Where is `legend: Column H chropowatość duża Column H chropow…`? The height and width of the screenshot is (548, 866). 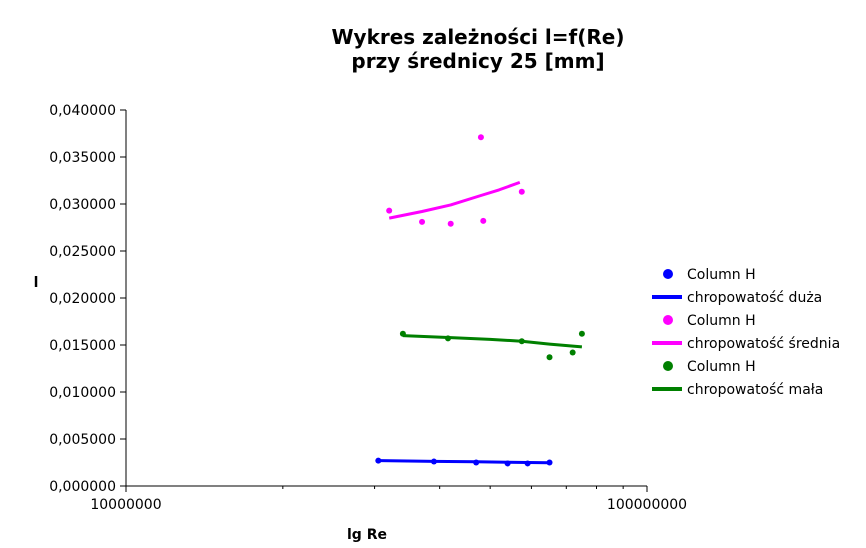
legend: Column H chropowatość duża Column H chropow… is located at coordinates (746, 332).